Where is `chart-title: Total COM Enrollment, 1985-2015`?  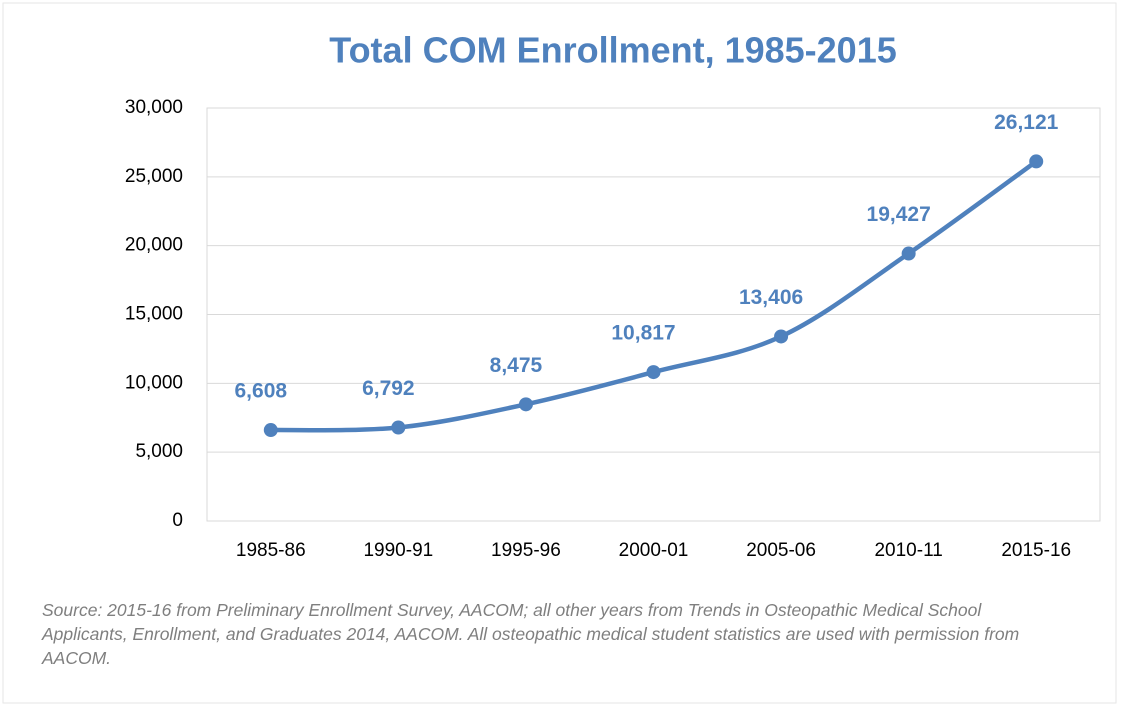
chart-title: Total COM Enrollment, 1985-2015 is located at coordinates (613, 50).